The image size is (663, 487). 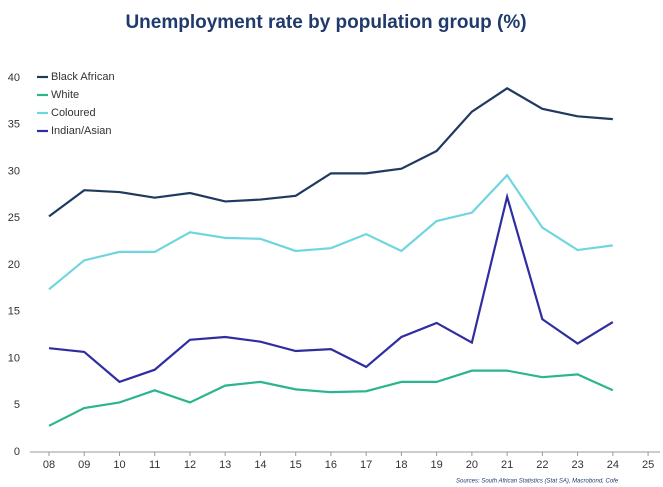 What do you see at coordinates (65, 95) in the screenshot?
I see `legend-label: White` at bounding box center [65, 95].